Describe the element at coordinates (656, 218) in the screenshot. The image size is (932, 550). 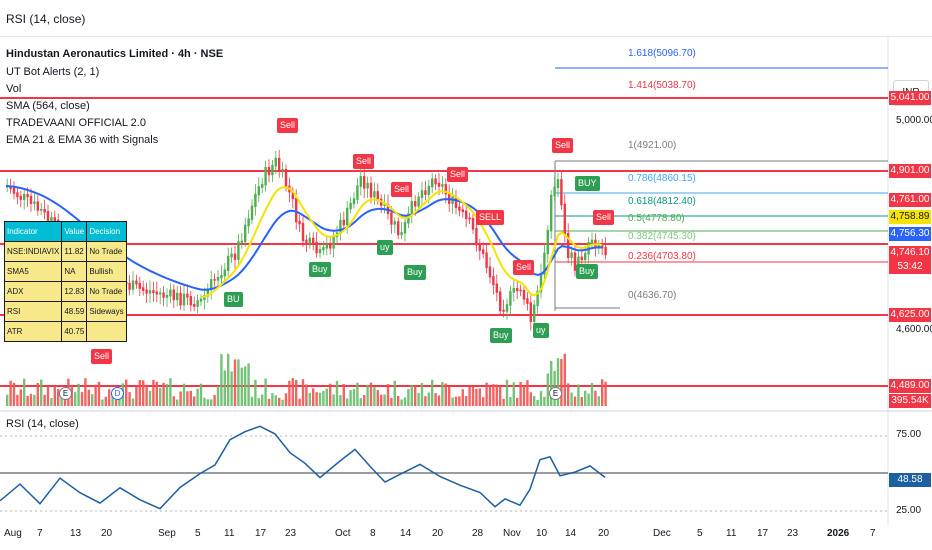
I see `fib-label-05: 0.5(4778.80)` at that location.